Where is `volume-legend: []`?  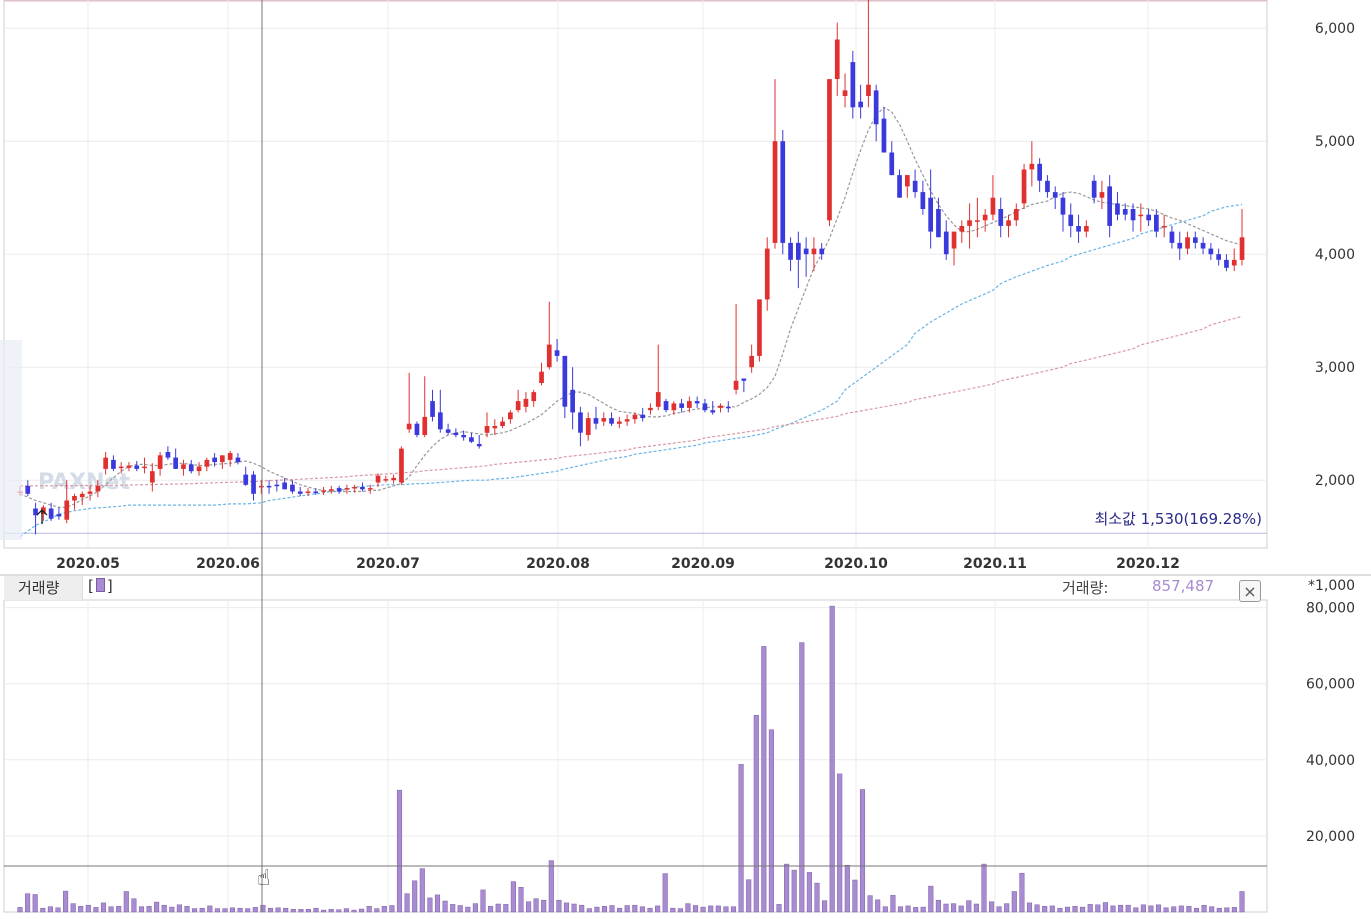
volume-legend: [] is located at coordinates (100, 586).